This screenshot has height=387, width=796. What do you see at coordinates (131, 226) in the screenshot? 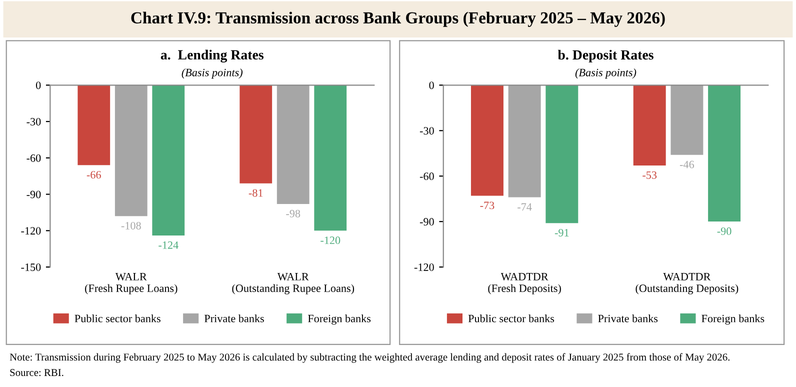
I see `data-label: -108` at bounding box center [131, 226].